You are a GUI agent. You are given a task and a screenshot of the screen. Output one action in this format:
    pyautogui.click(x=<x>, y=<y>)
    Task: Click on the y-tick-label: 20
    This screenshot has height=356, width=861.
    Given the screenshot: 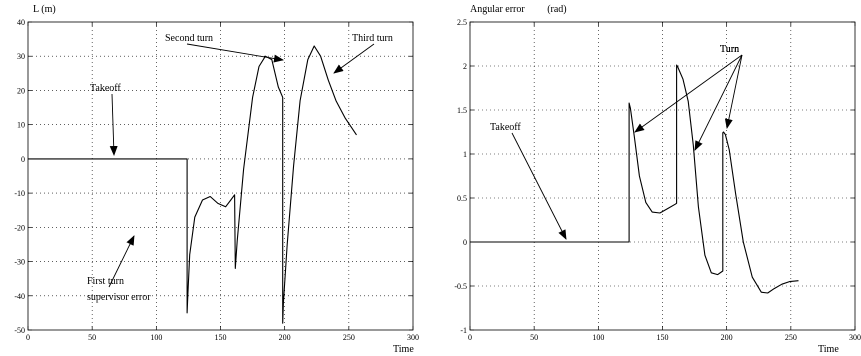 What is the action you would take?
    pyautogui.click(x=21, y=90)
    